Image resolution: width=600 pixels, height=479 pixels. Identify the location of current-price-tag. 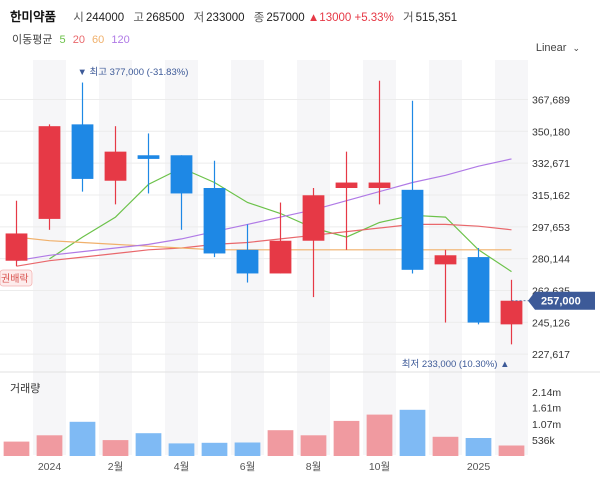
(561, 300).